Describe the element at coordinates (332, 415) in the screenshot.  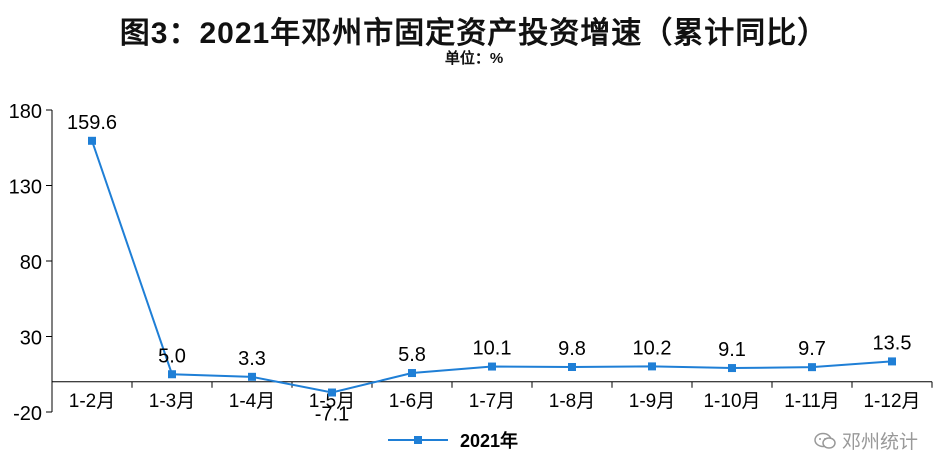
I see `data-label: -7.1` at that location.